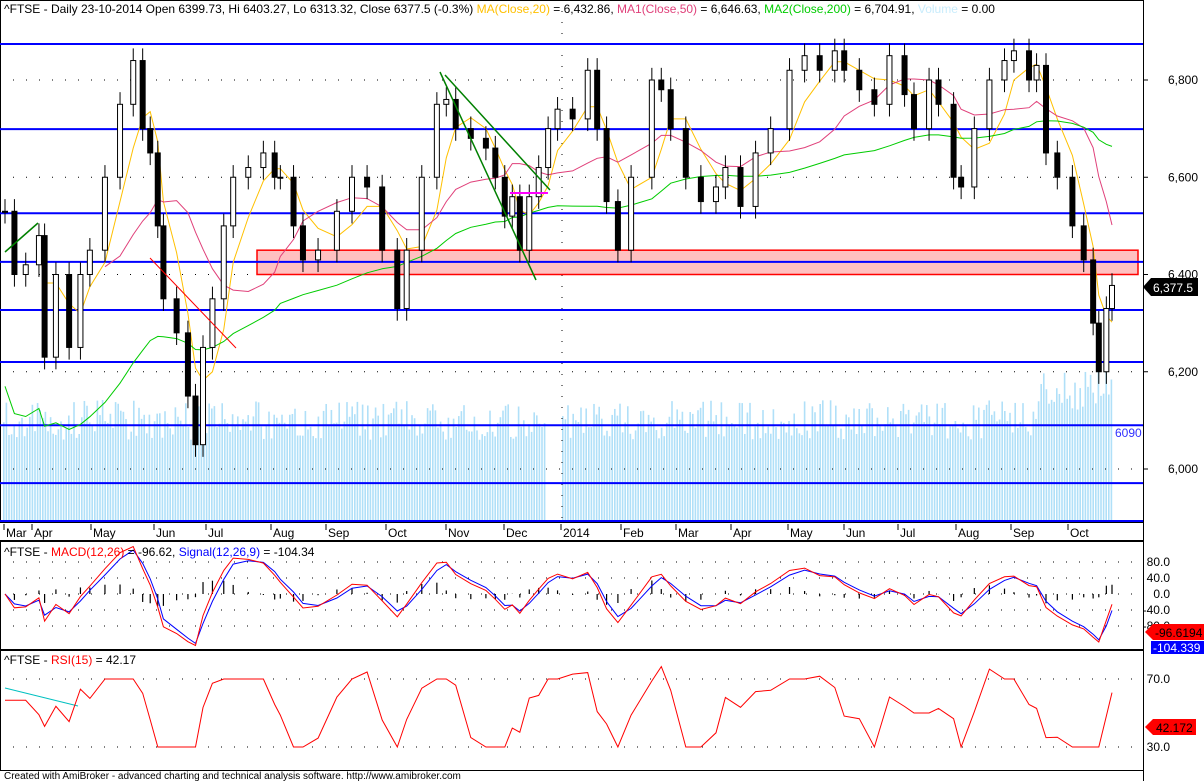 The image size is (1204, 781). What do you see at coordinates (1183, 177) in the screenshot?
I see `price-tick-label: 6,600` at bounding box center [1183, 177].